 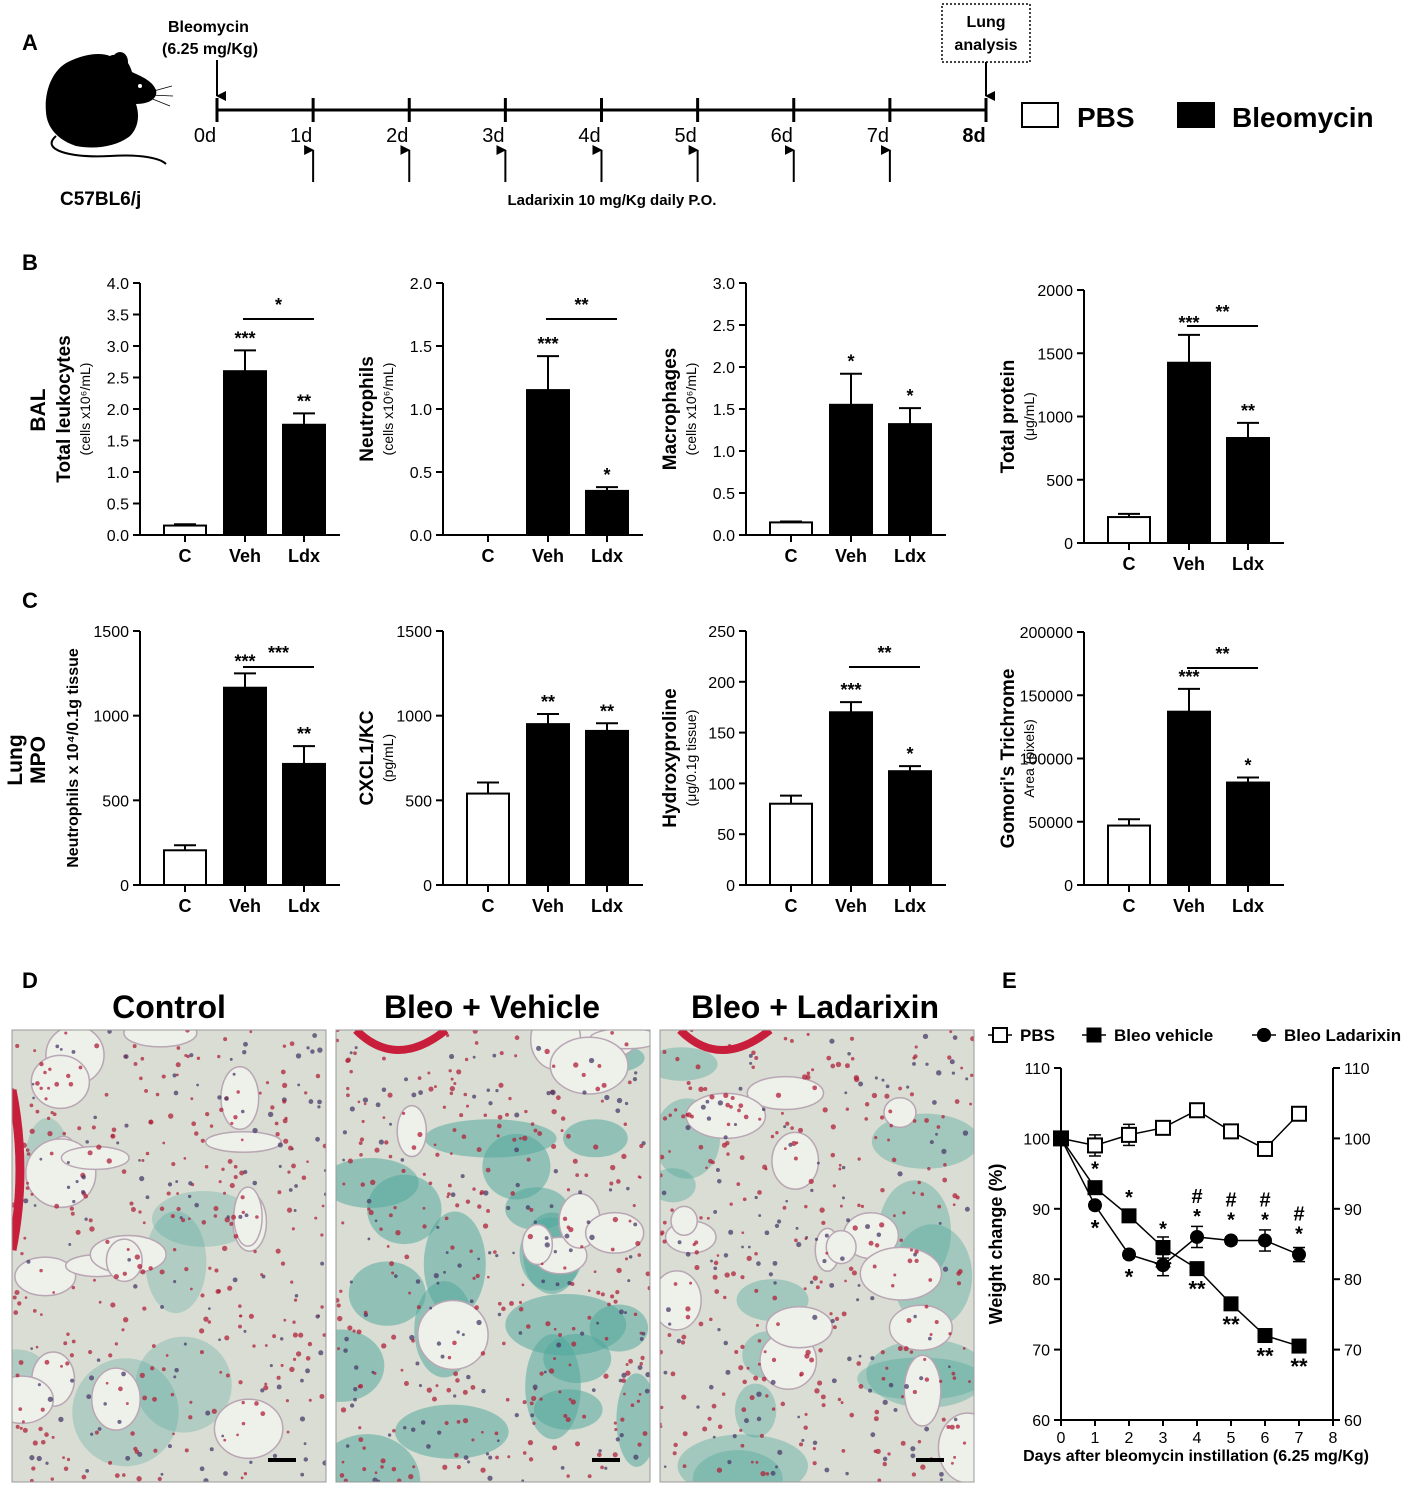 What do you see at coordinates (1299, 1235) in the screenshot?
I see `significance-above: *` at bounding box center [1299, 1235].